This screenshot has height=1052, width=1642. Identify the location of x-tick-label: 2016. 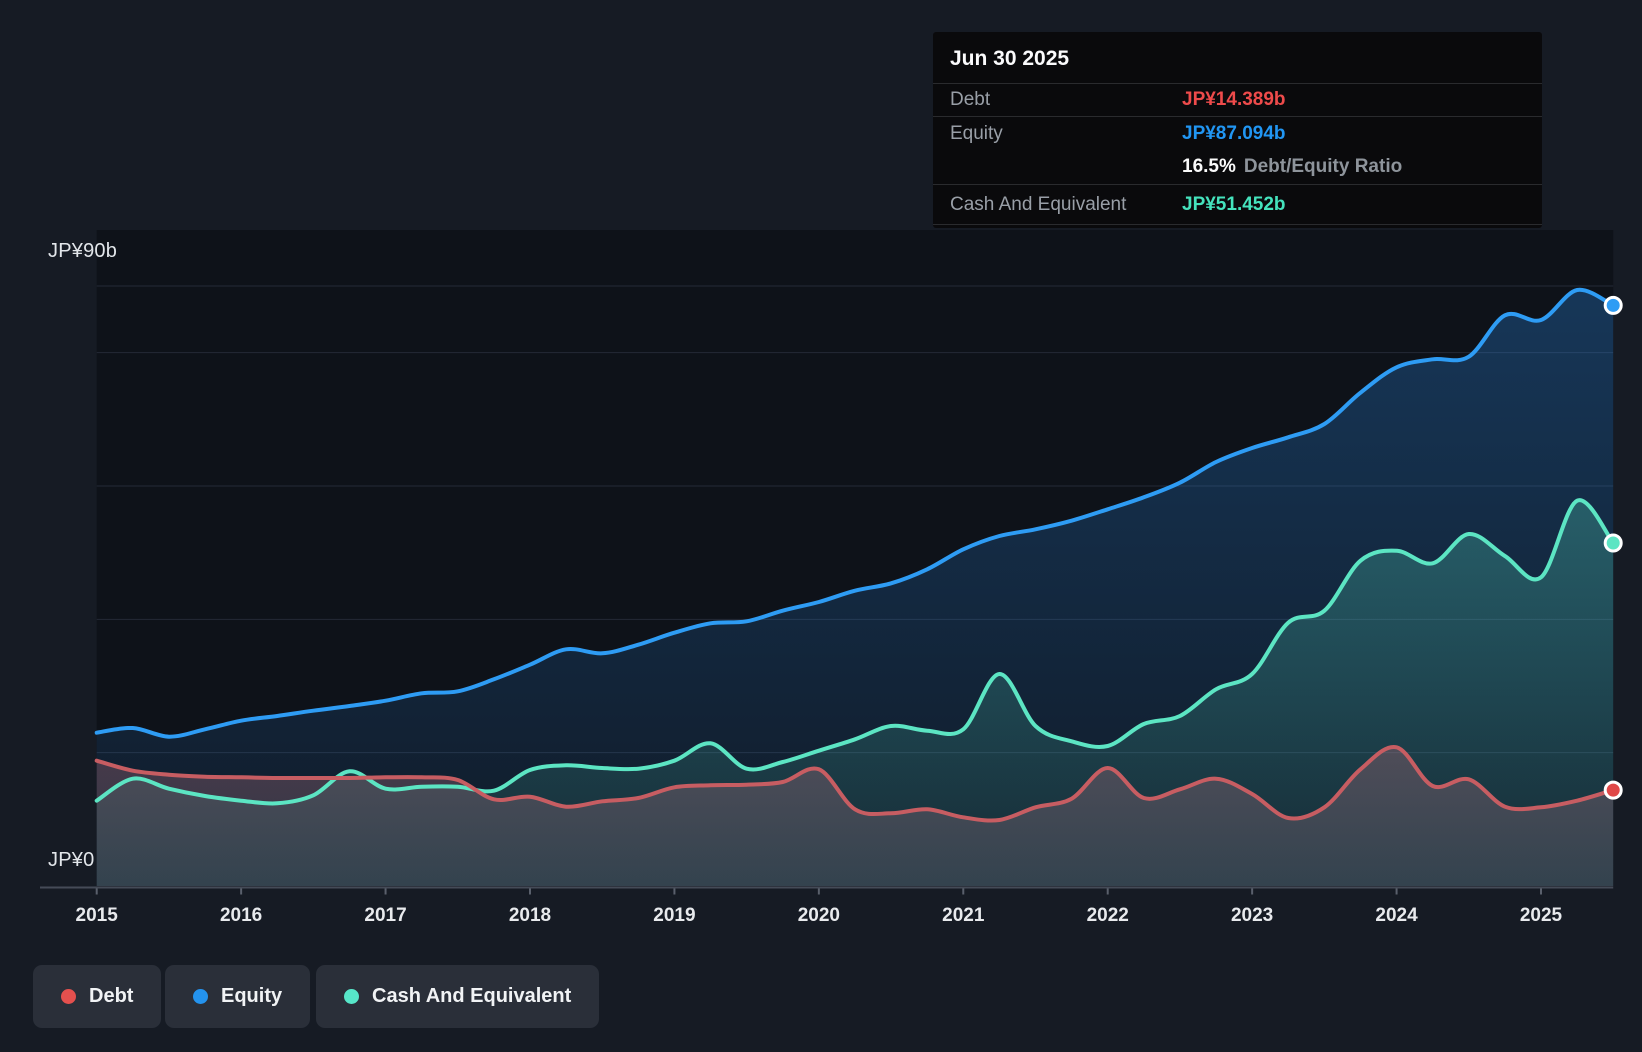
(241, 915).